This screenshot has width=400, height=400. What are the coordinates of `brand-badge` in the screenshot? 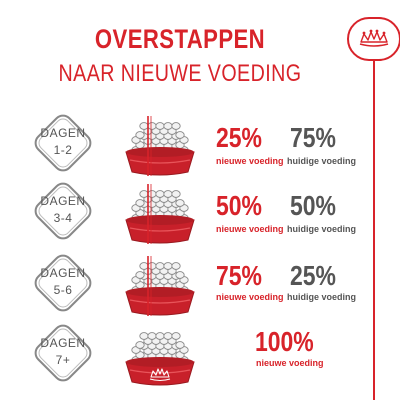 It's located at (373, 39).